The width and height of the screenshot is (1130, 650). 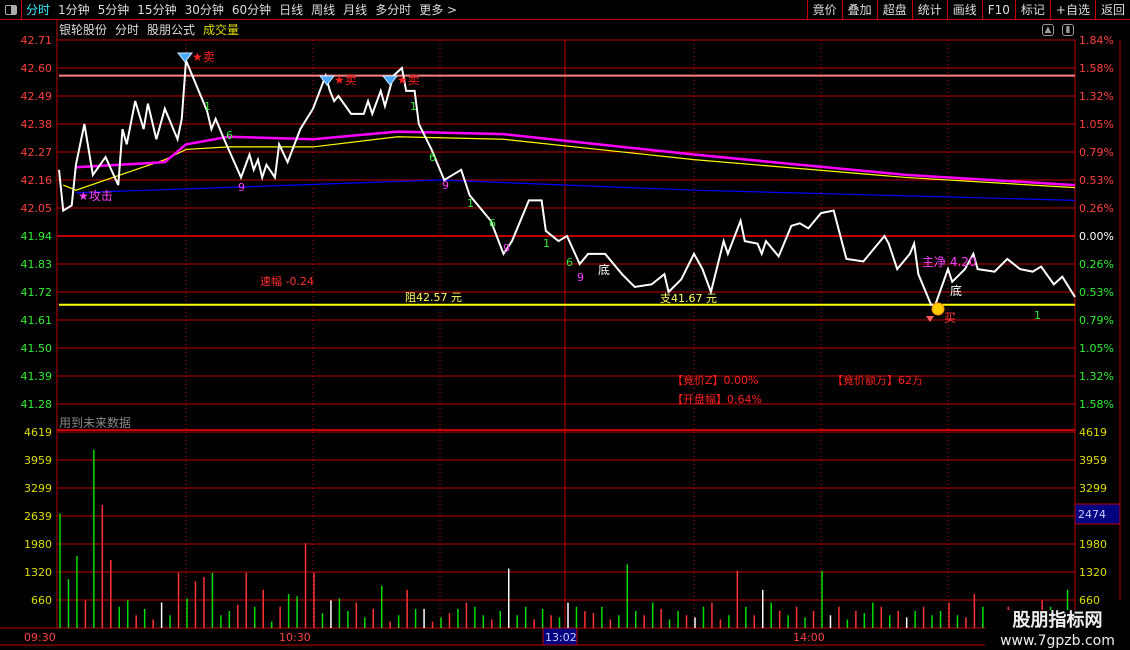 I want to click on price-tick-label: 41.72, so click(x=37, y=292).